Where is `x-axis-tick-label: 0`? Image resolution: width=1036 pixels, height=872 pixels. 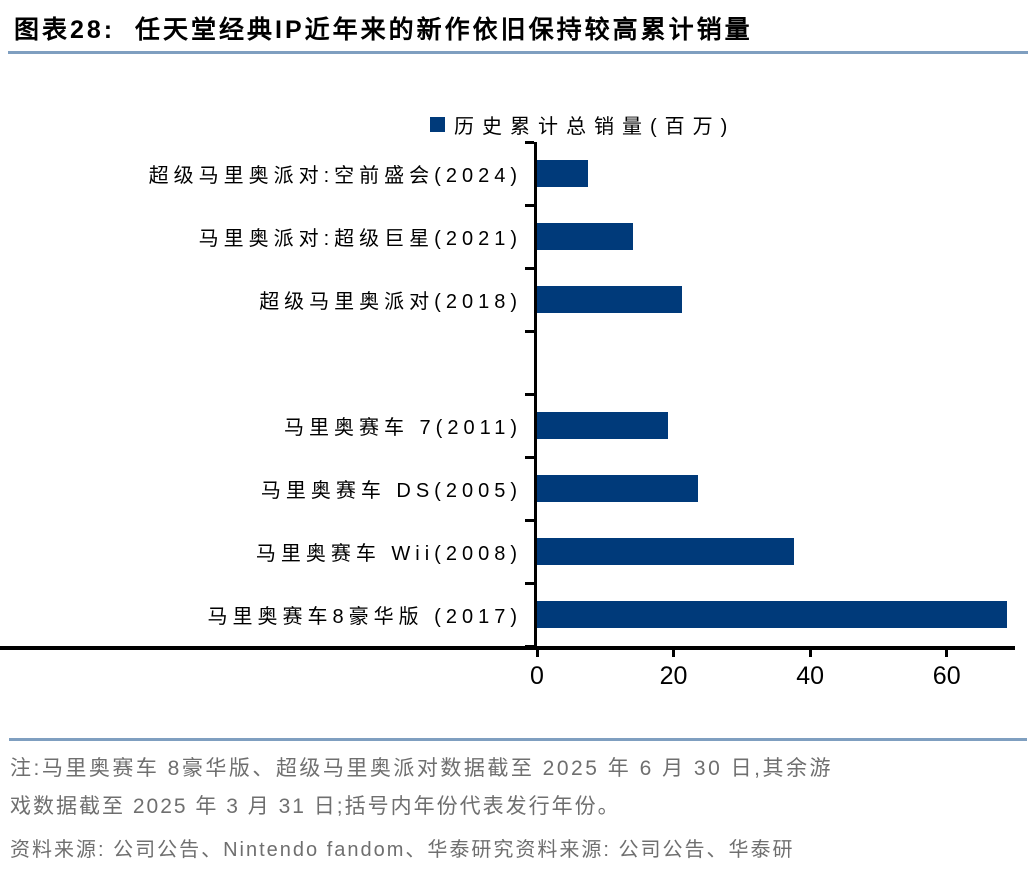
x-axis-tick-label: 0 is located at coordinates (537, 676).